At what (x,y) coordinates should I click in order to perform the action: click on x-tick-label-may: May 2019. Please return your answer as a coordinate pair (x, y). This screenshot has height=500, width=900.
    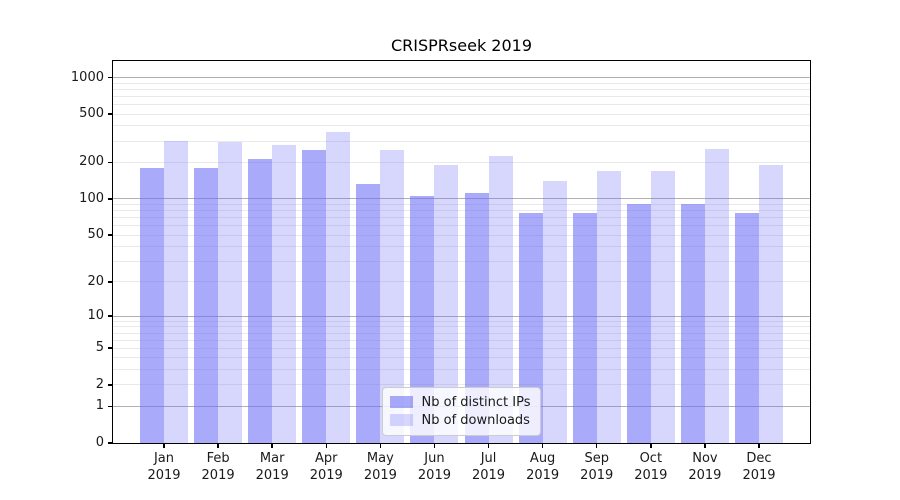
    Looking at the image, I should click on (380, 467).